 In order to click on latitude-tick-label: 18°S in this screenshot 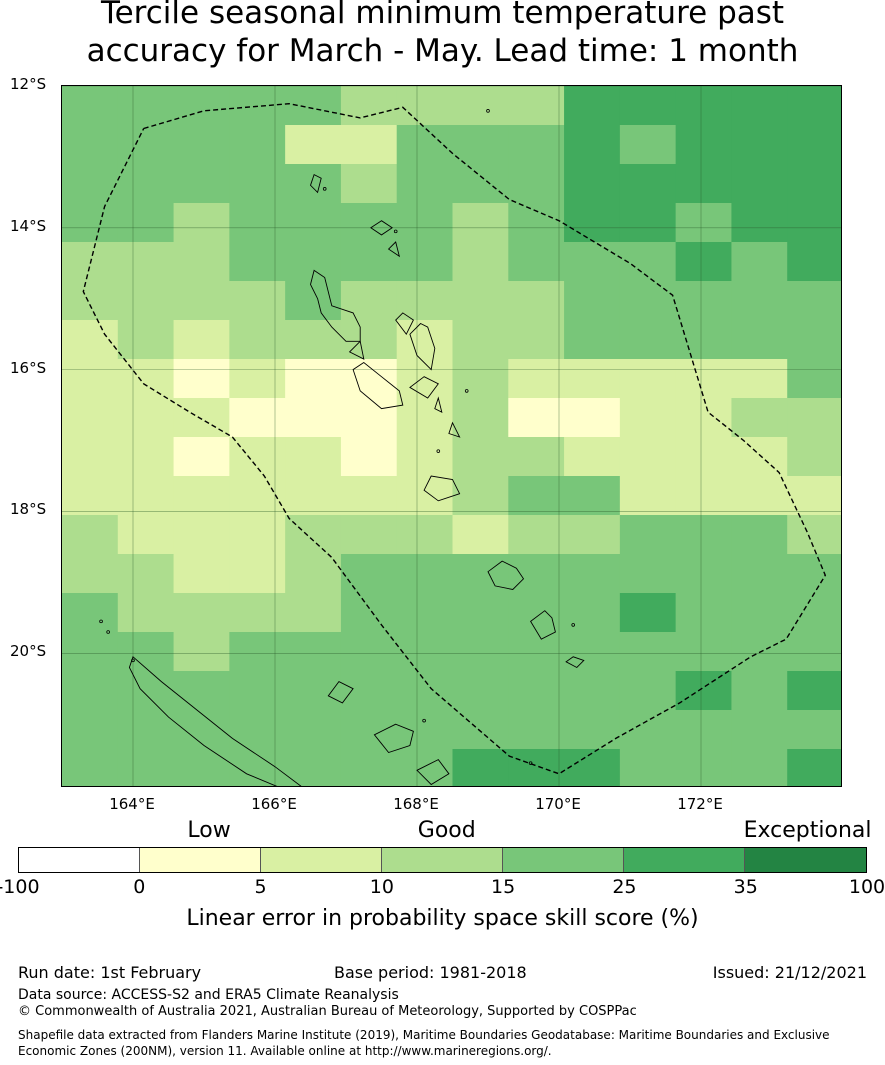, I will do `click(28, 509)`.